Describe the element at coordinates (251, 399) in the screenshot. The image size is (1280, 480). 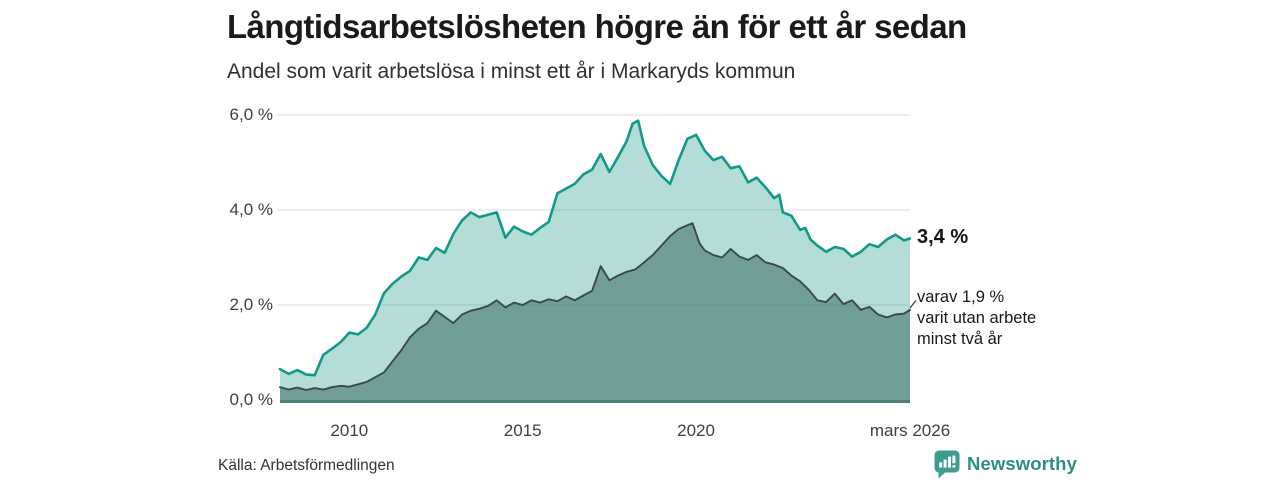
I see `y-tick-0: 0,0 %` at that location.